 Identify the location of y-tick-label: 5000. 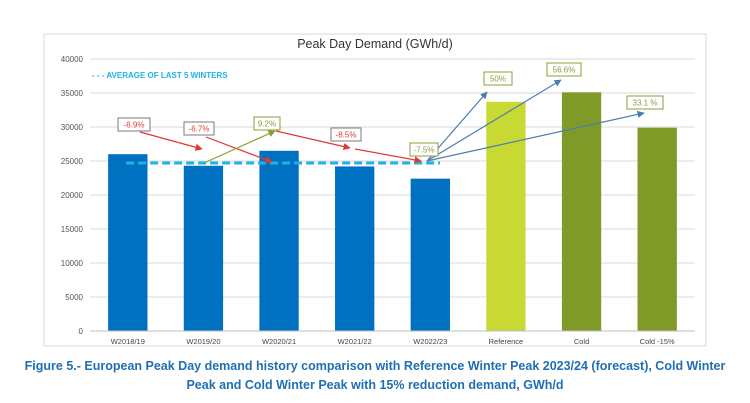
(74, 297).